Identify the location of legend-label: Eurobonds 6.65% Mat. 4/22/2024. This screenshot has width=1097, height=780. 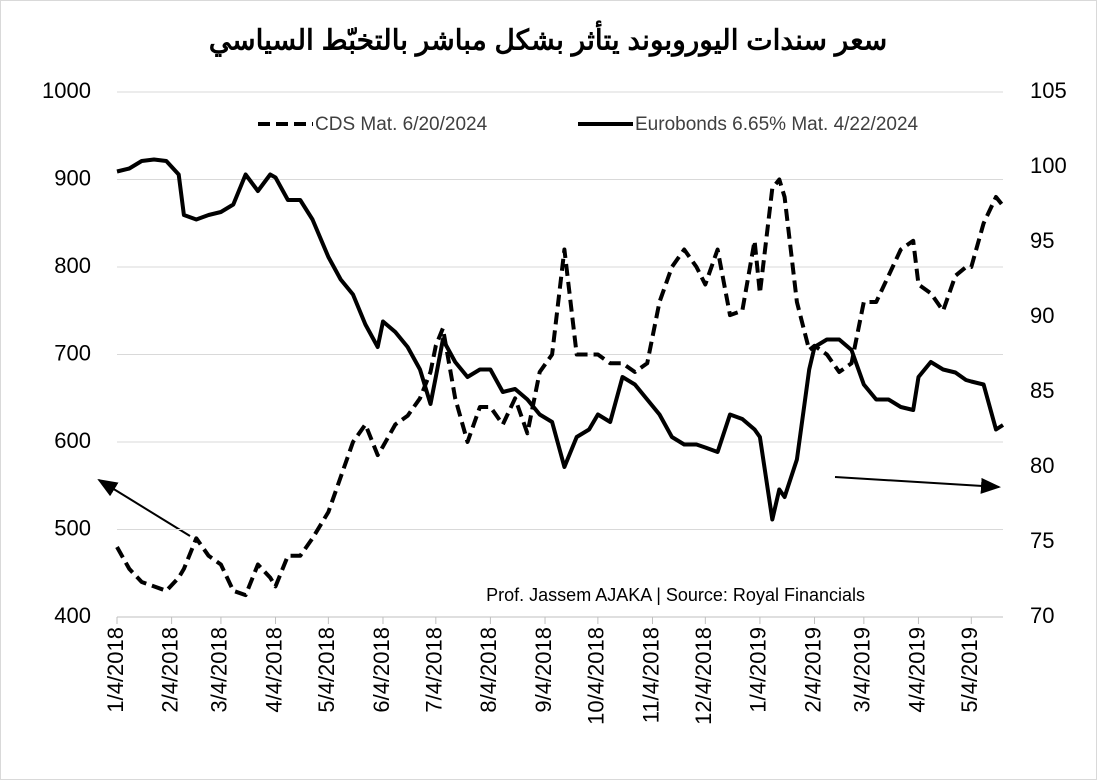
(777, 124).